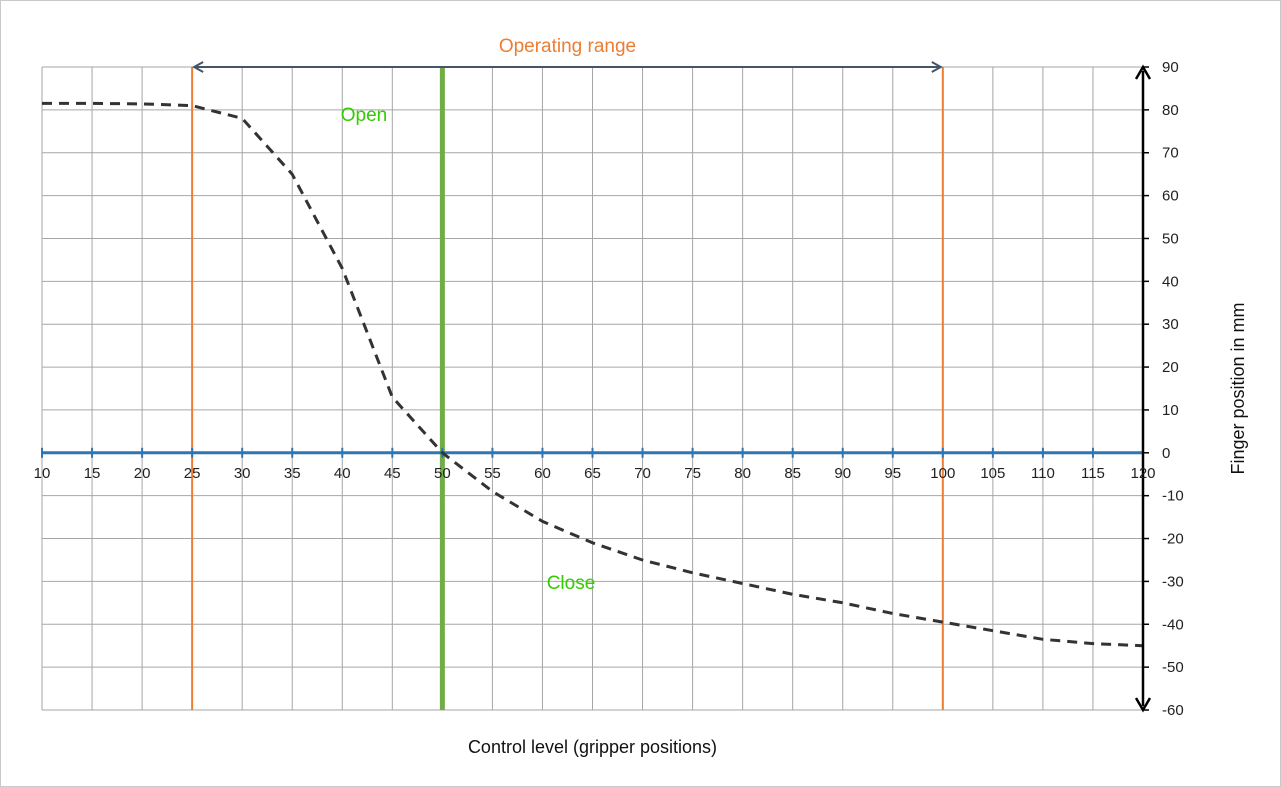  Describe the element at coordinates (937, 67) in the screenshot. I see `range-arrow-right-head` at that location.